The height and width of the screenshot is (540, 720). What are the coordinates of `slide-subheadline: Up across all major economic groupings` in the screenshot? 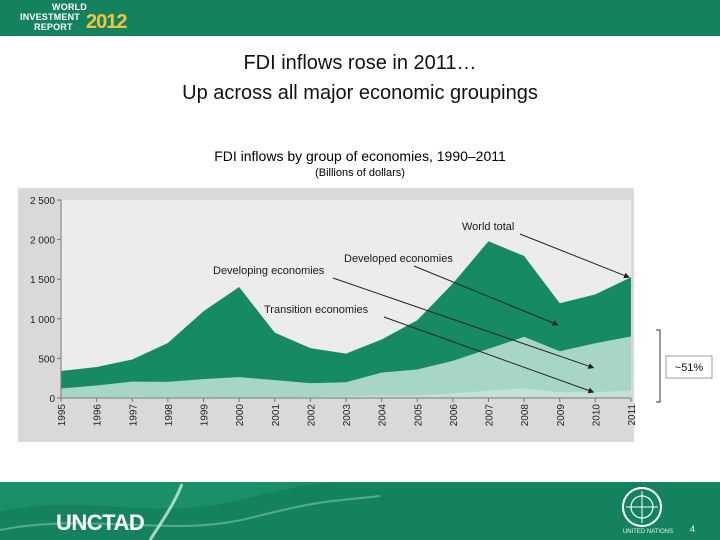 It's located at (360, 93).